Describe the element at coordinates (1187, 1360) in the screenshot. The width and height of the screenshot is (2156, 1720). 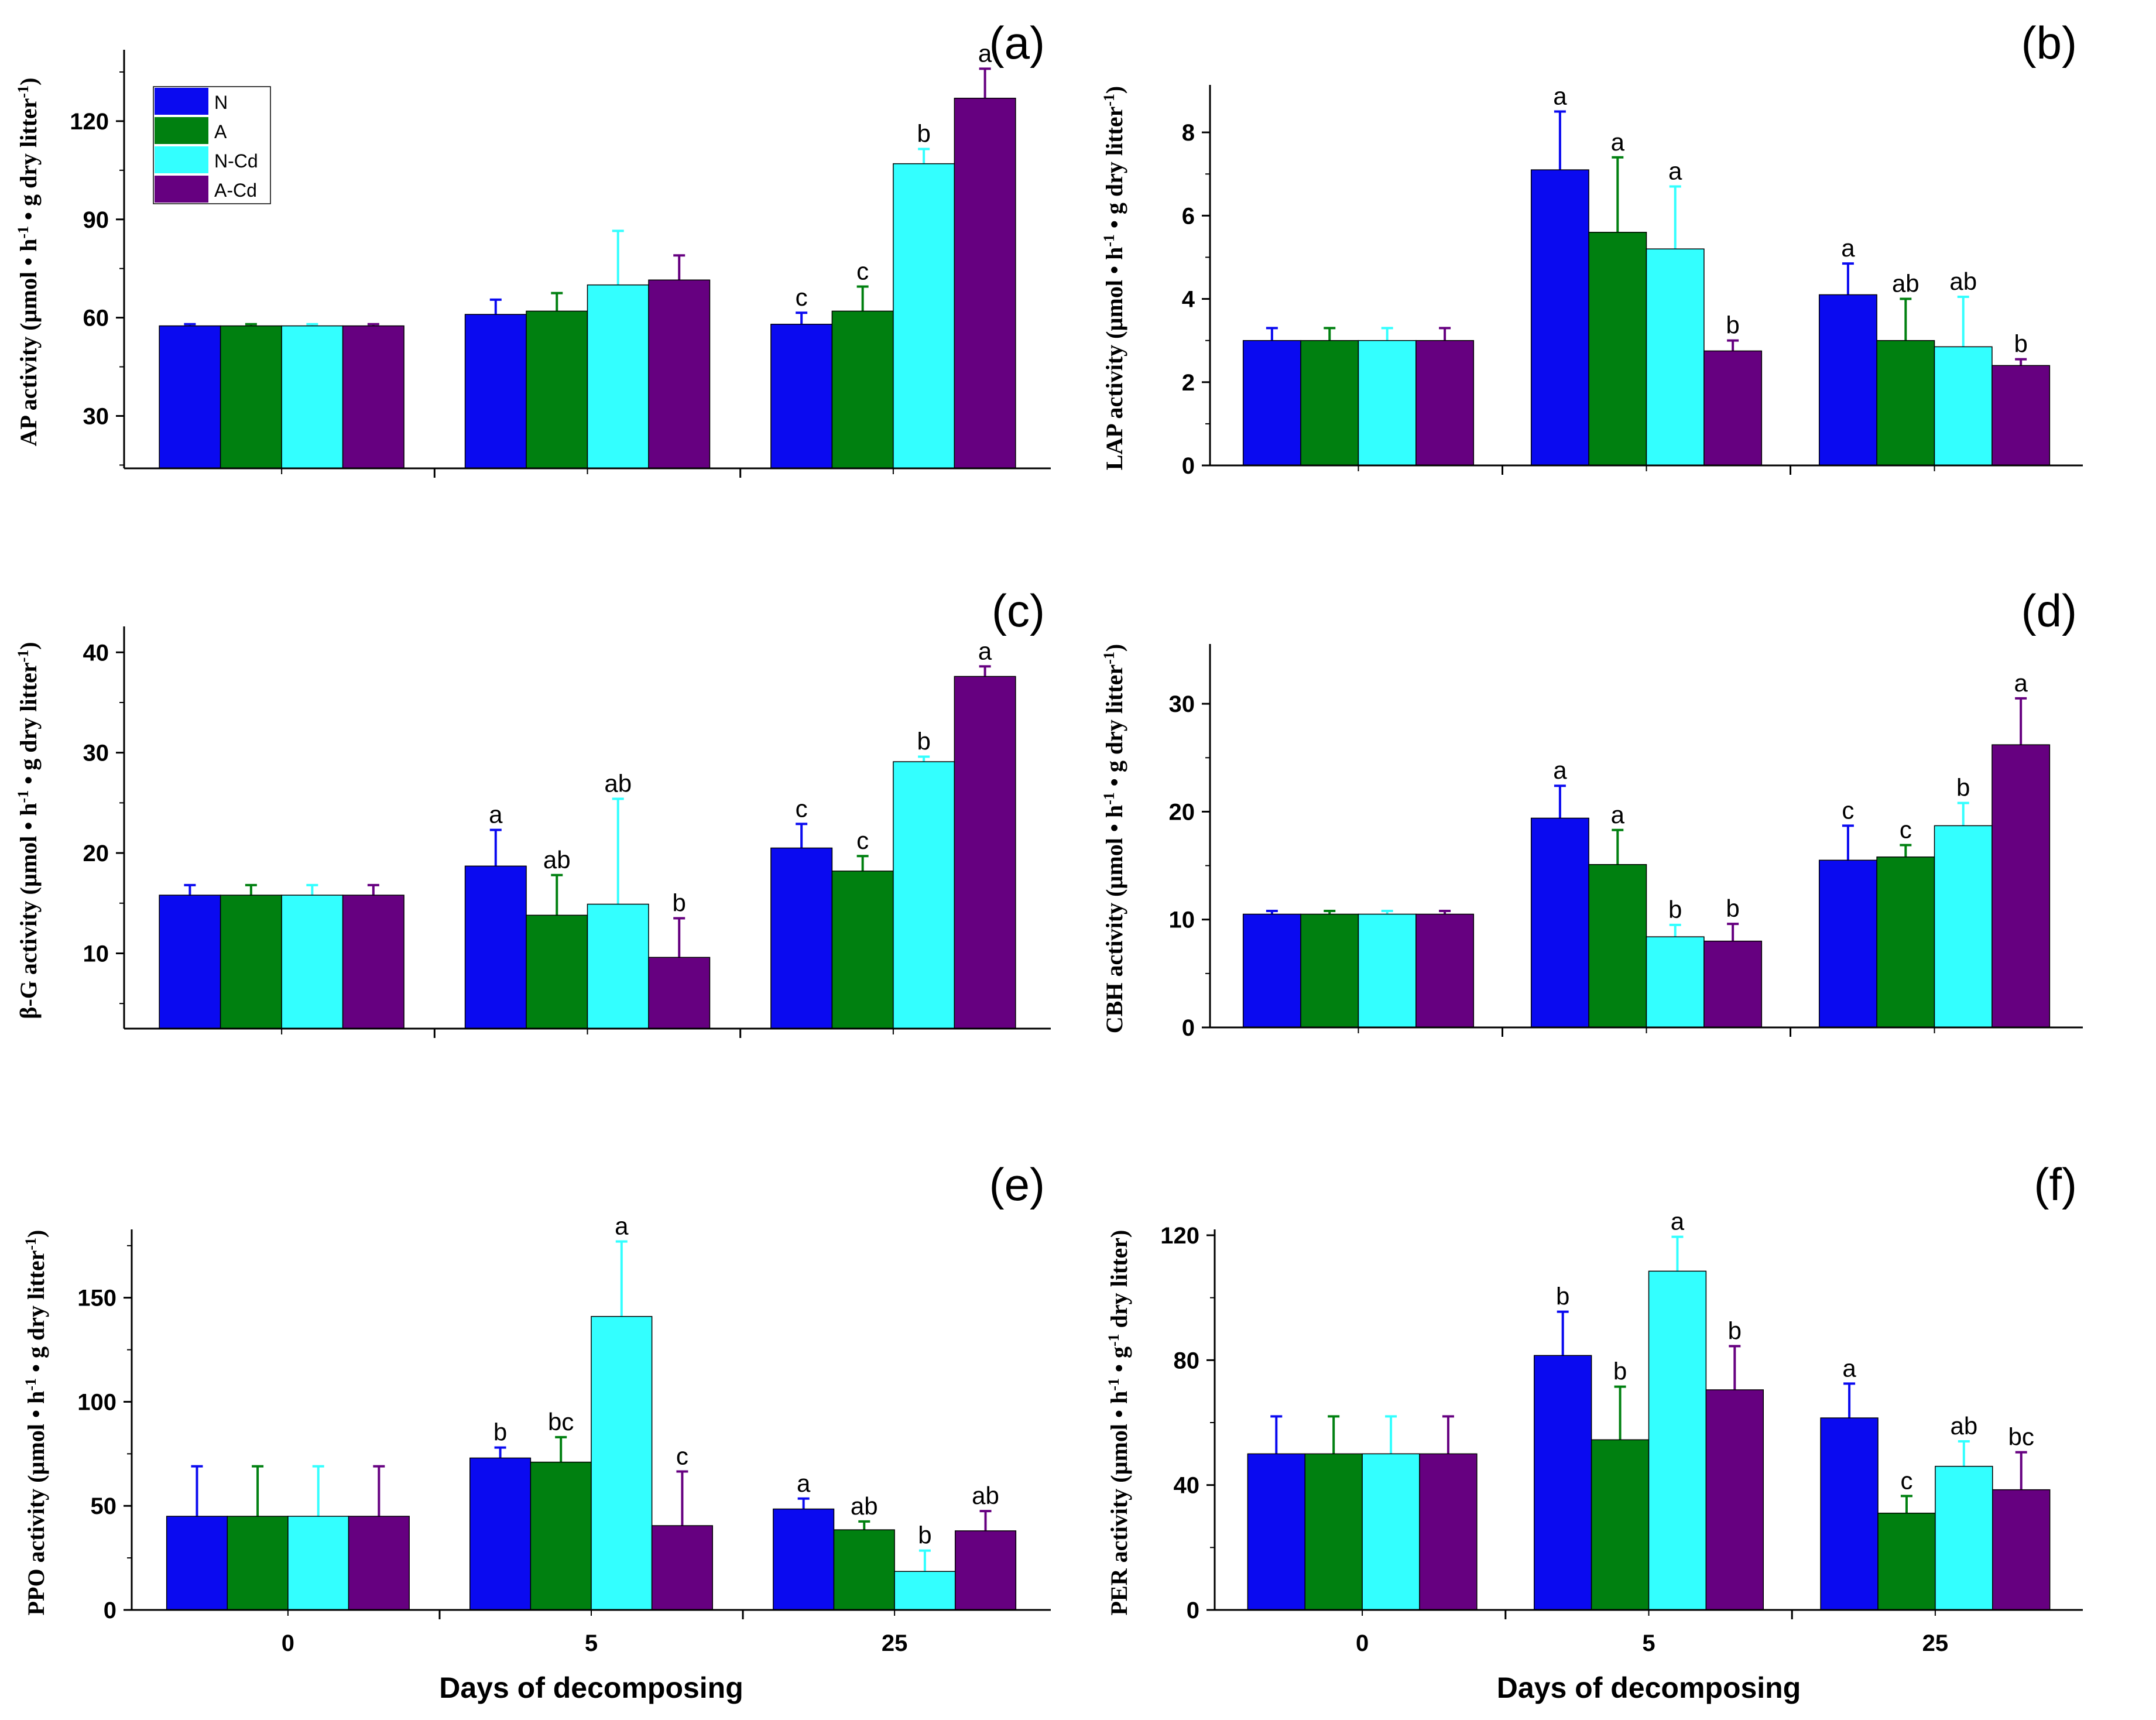
I see `y-tick-label: 80` at that location.